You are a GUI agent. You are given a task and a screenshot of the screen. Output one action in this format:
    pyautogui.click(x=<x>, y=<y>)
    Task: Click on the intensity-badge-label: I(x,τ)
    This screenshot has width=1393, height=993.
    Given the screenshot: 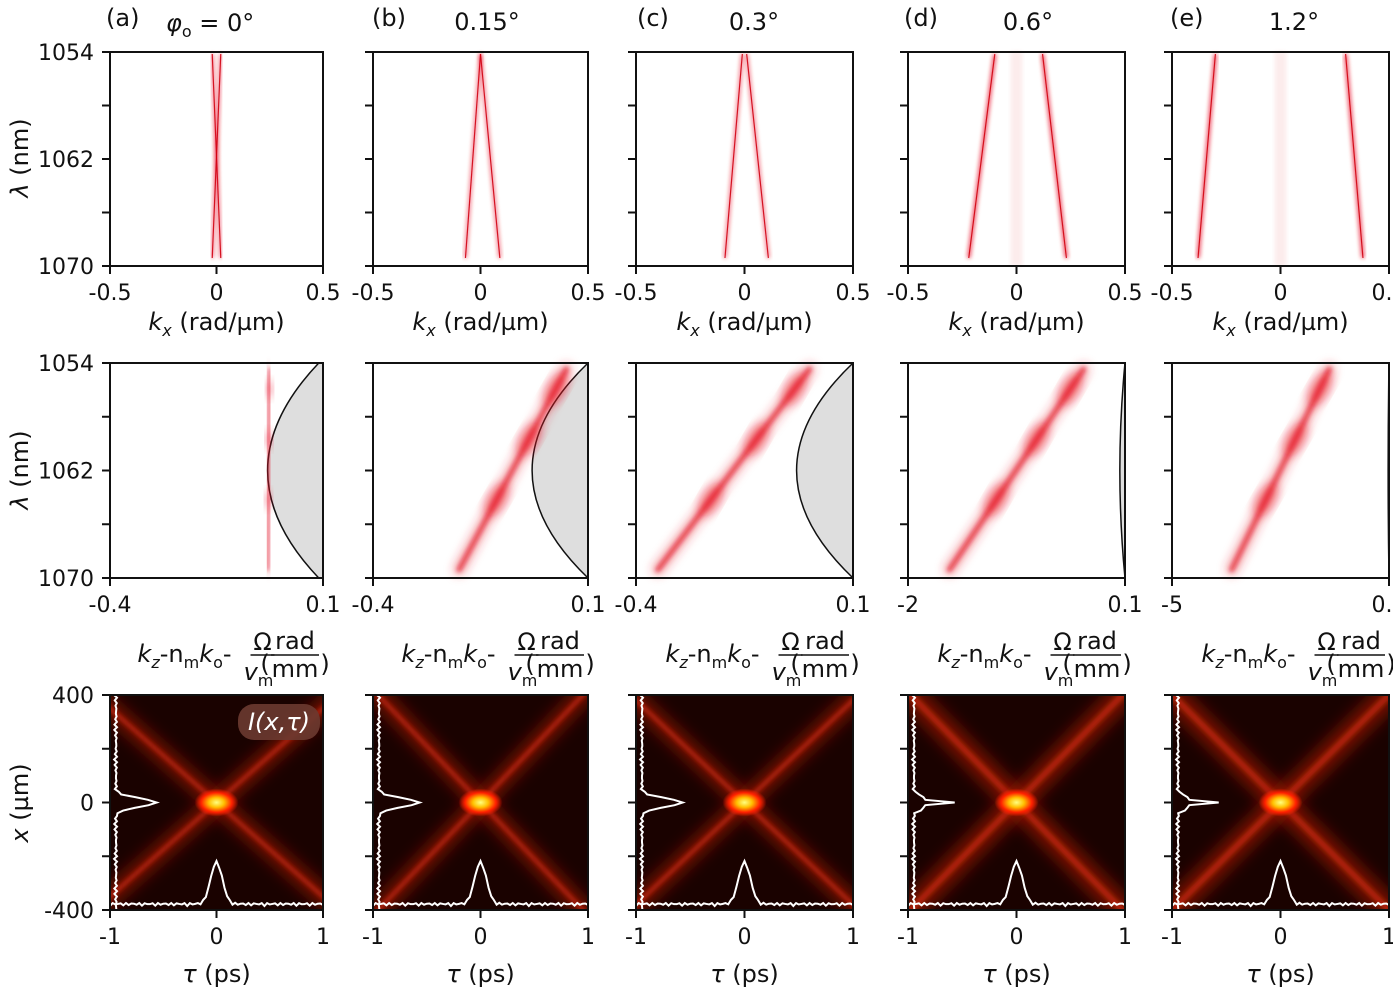 What is the action you would take?
    pyautogui.click(x=279, y=722)
    